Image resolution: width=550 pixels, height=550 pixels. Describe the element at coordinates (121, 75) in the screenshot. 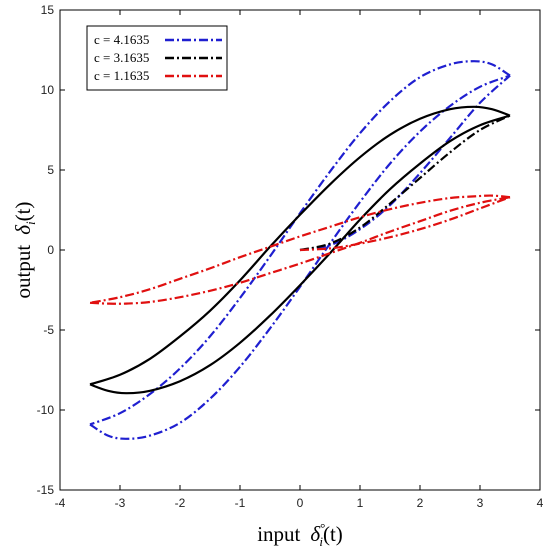

I see `legend-label-2: c = 1.1635` at that location.